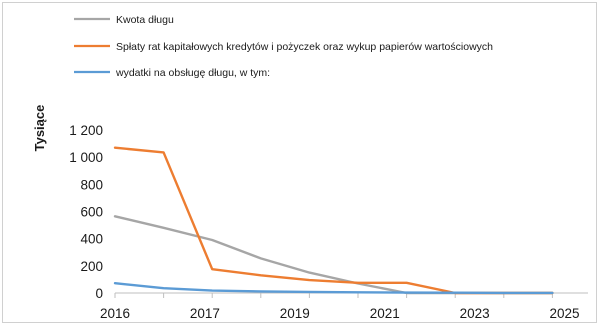 Image resolution: width=600 pixels, height=326 pixels. Describe the element at coordinates (205, 313) in the screenshot. I see `x-tick-label: 2017` at that location.